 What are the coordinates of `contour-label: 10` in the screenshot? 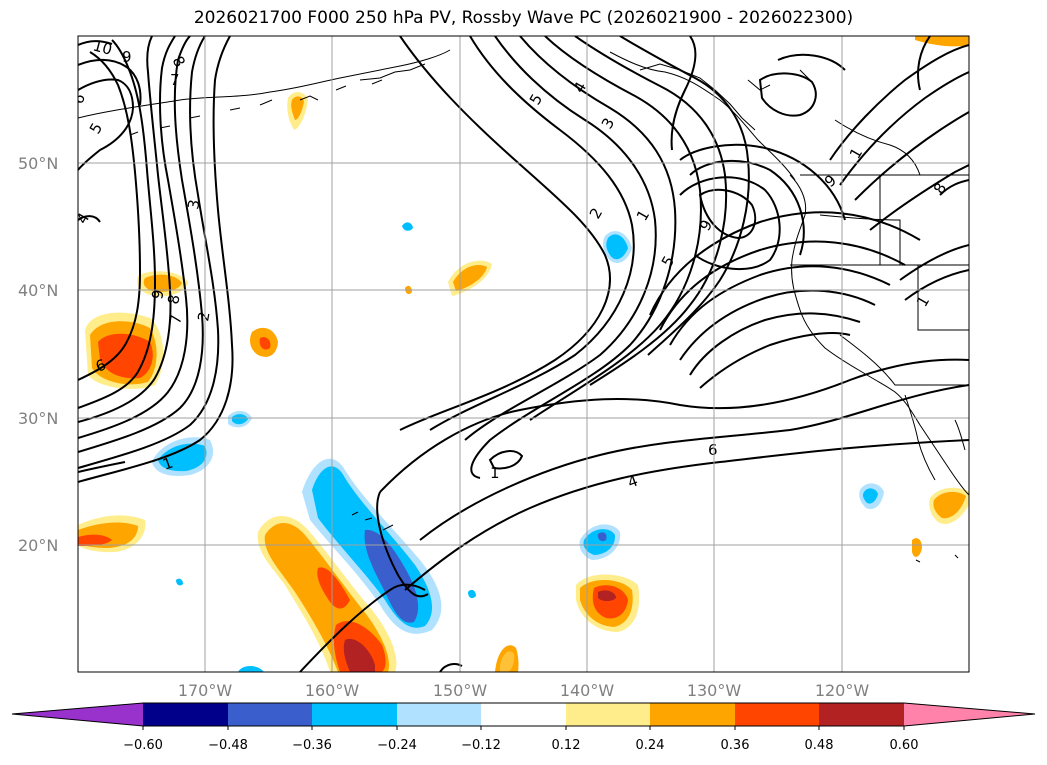 It's located at (102, 47).